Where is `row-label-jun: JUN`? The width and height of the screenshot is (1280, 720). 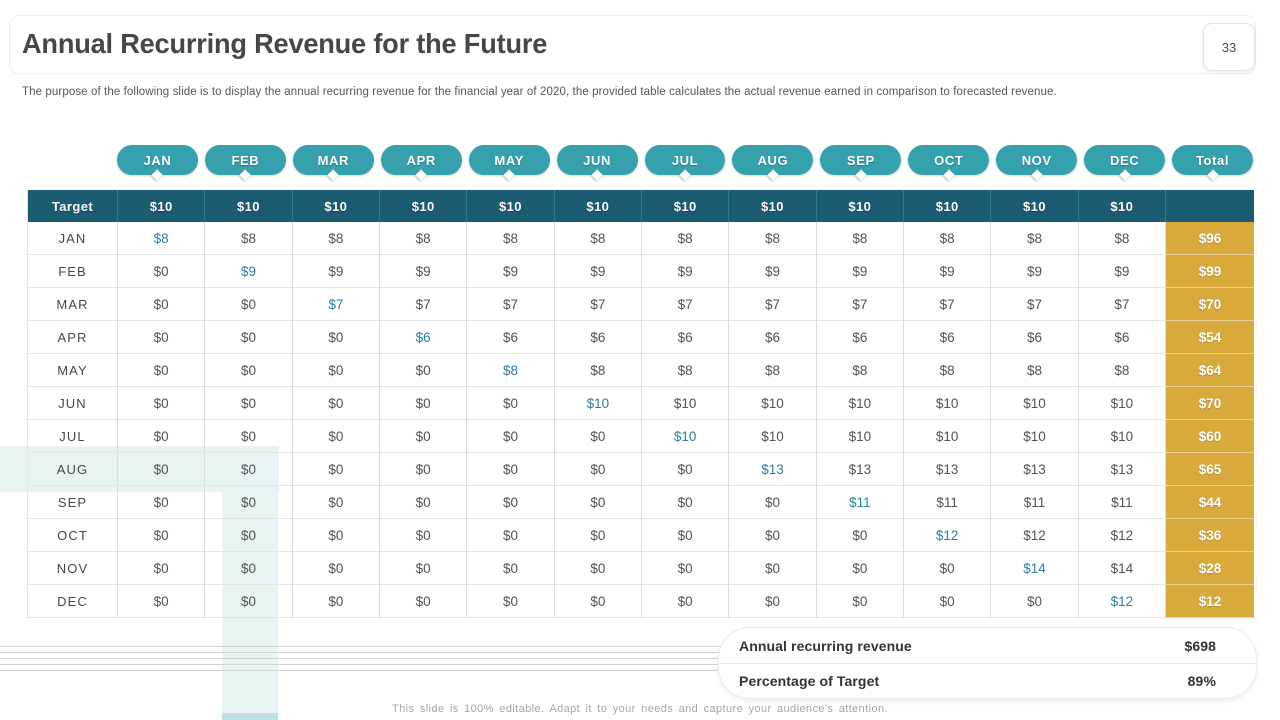
row-label-jun: JUN is located at coordinates (73, 403).